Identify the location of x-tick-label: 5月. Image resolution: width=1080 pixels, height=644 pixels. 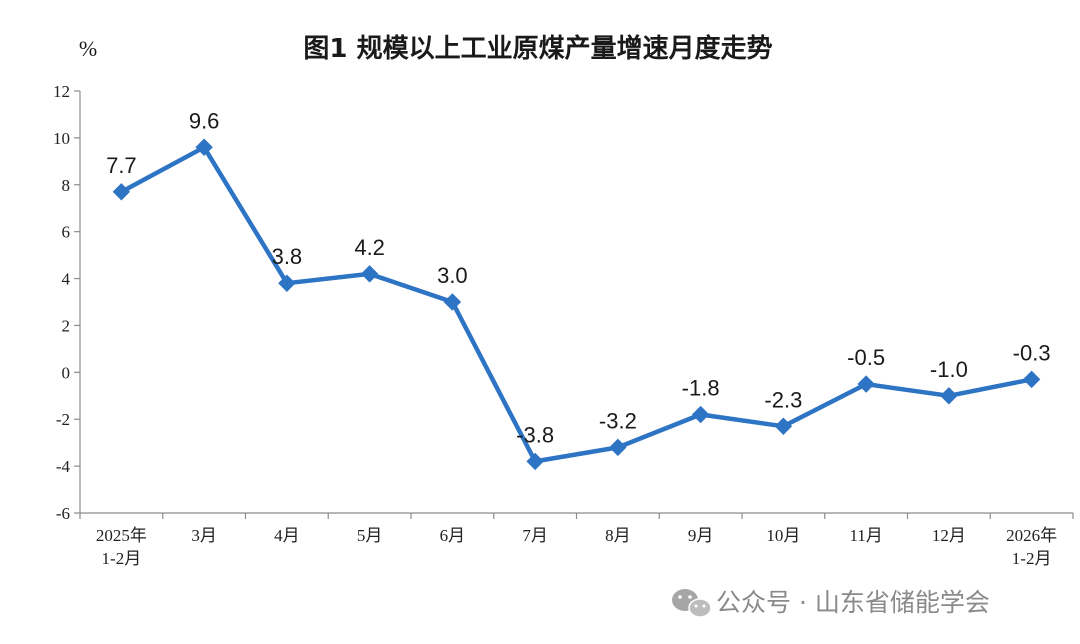
(370, 535).